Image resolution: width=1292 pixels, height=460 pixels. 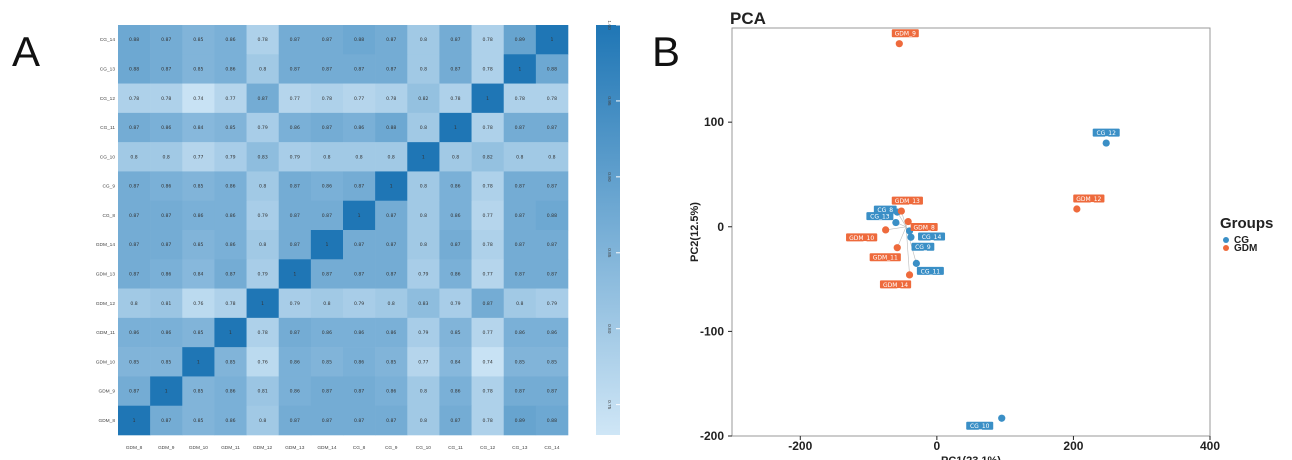 What do you see at coordinates (937, 446) in the screenshot?
I see `pca-xtick-label: 0` at bounding box center [937, 446].